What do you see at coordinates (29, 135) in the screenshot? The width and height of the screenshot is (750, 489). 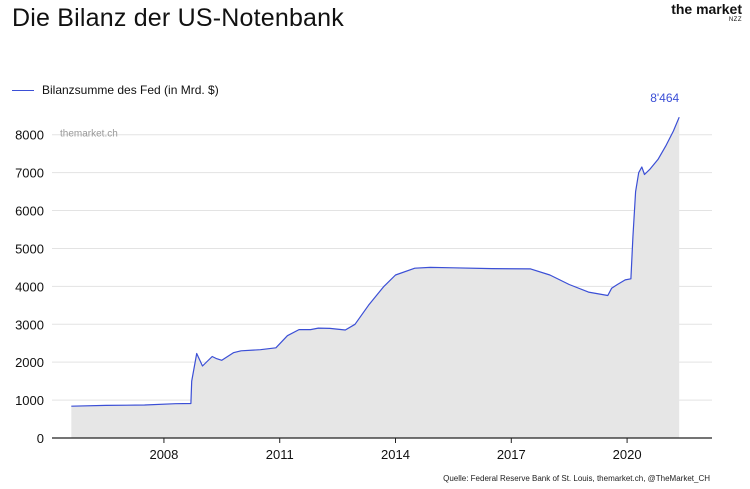 I see `y-tick-label: 8000` at bounding box center [29, 135].